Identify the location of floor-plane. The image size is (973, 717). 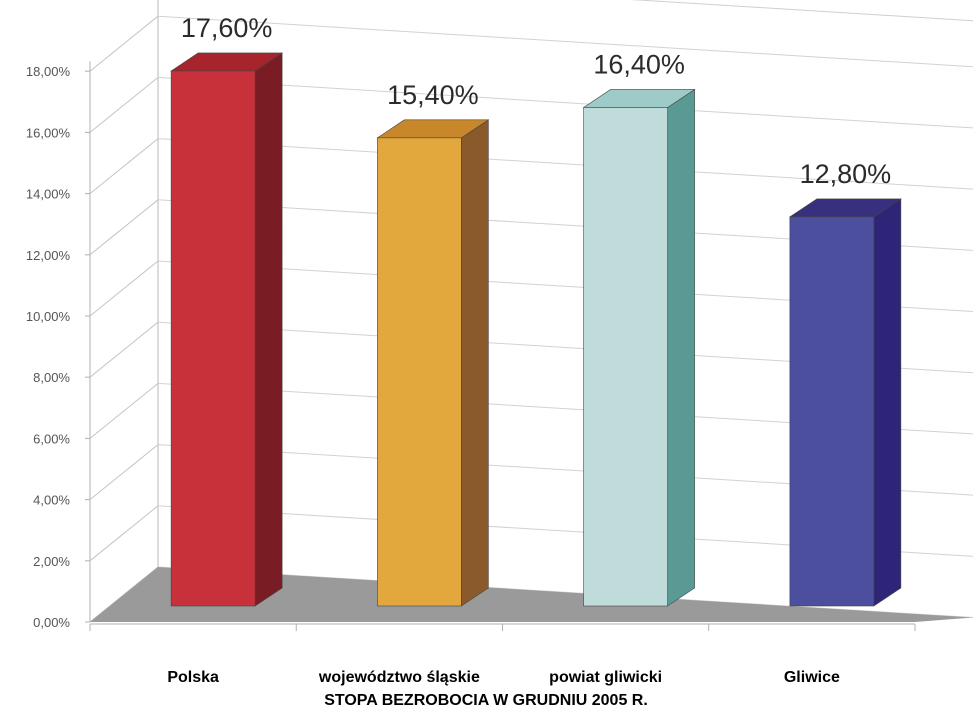
(531, 594).